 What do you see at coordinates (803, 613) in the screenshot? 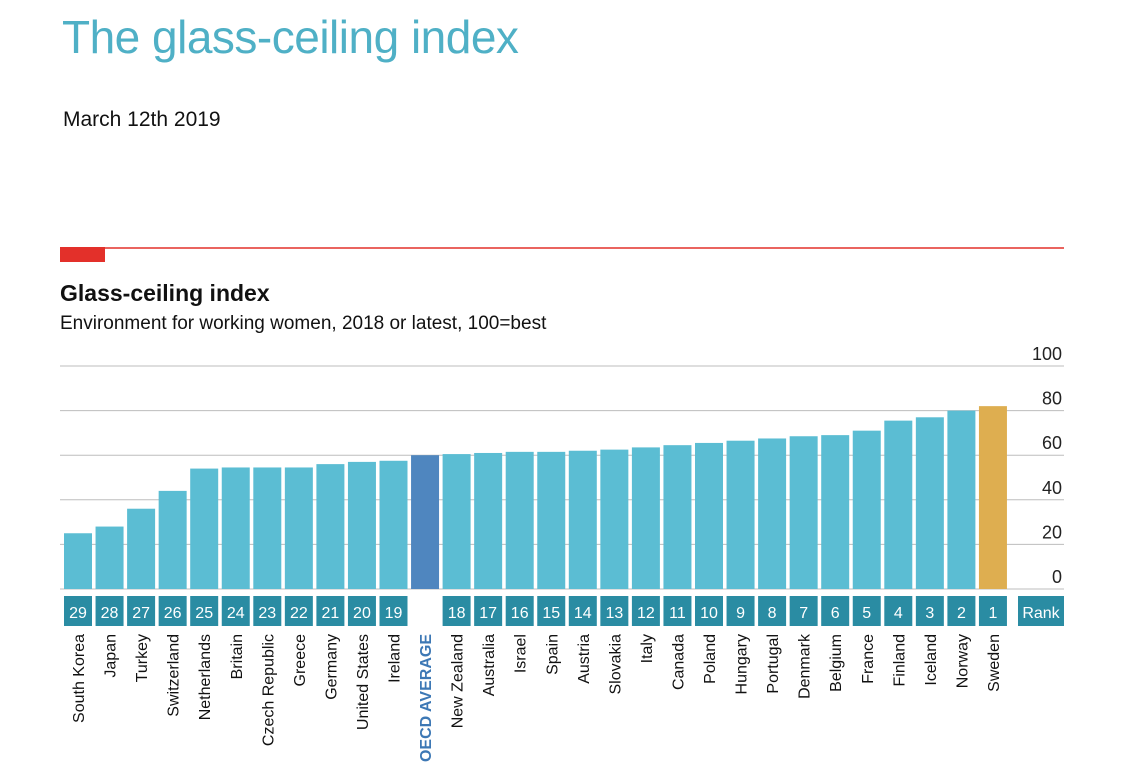
I see `rank-label: 7` at bounding box center [803, 613].